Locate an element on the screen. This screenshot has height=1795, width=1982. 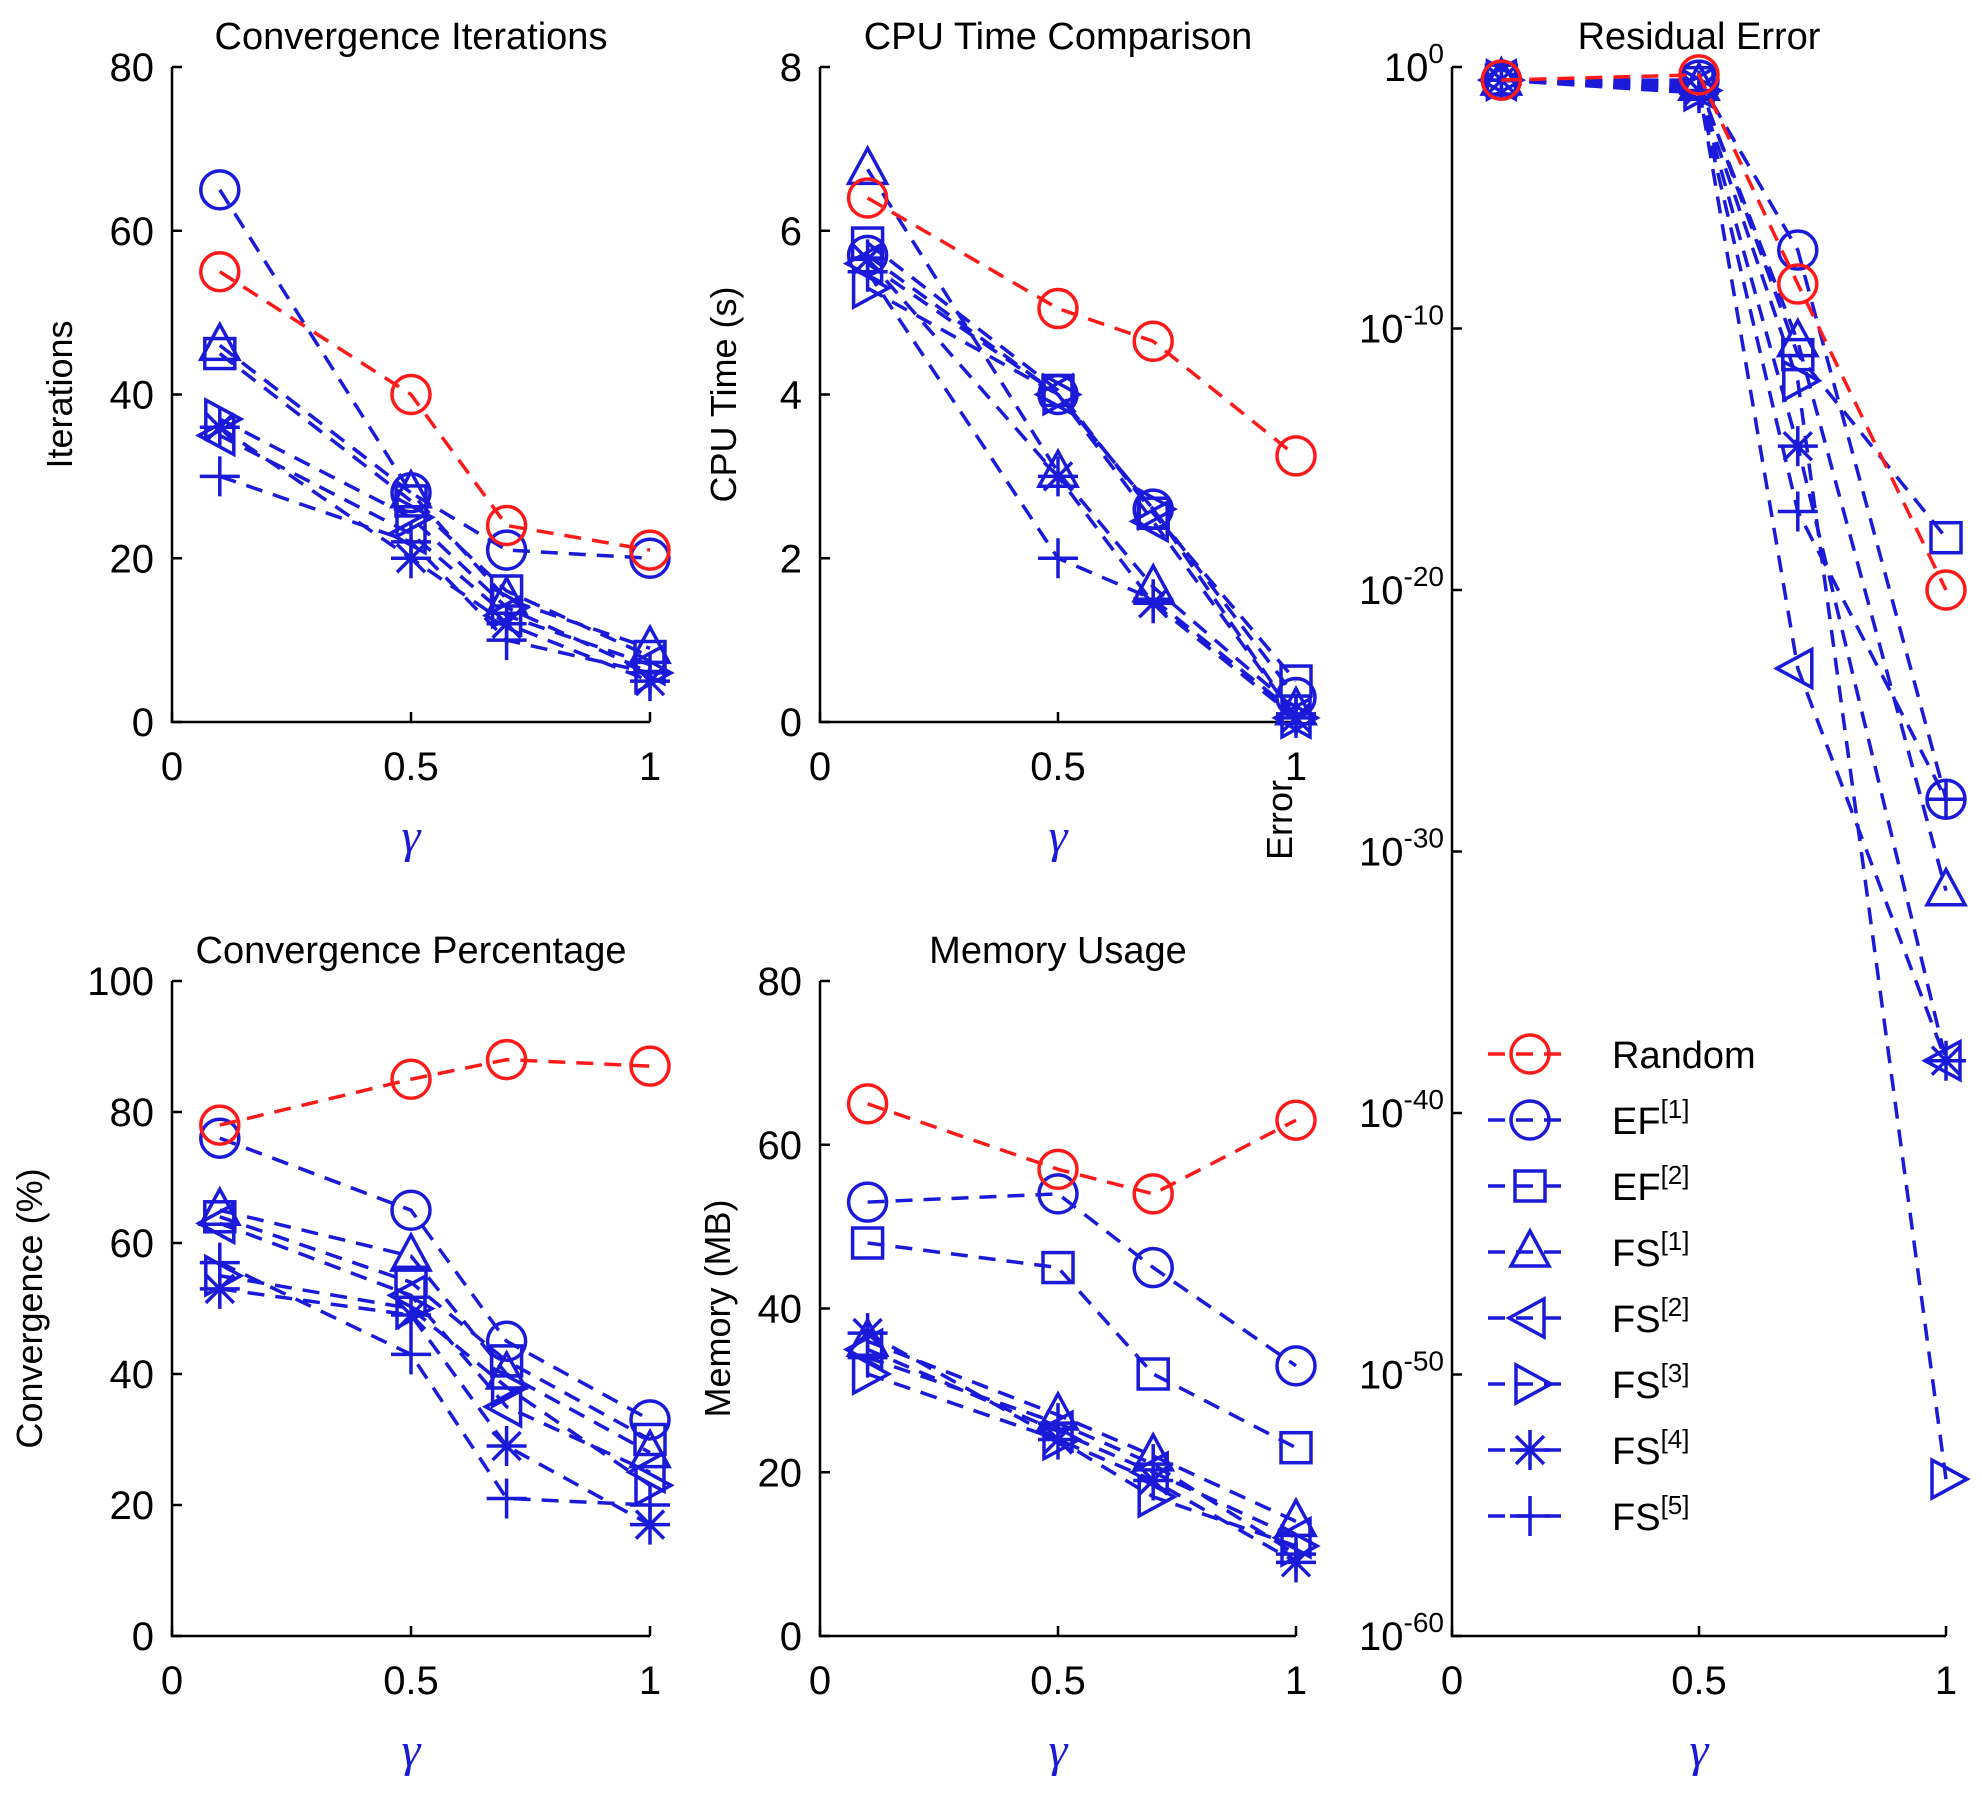
ytick-exponent: 0 is located at coordinates (1436, 53).